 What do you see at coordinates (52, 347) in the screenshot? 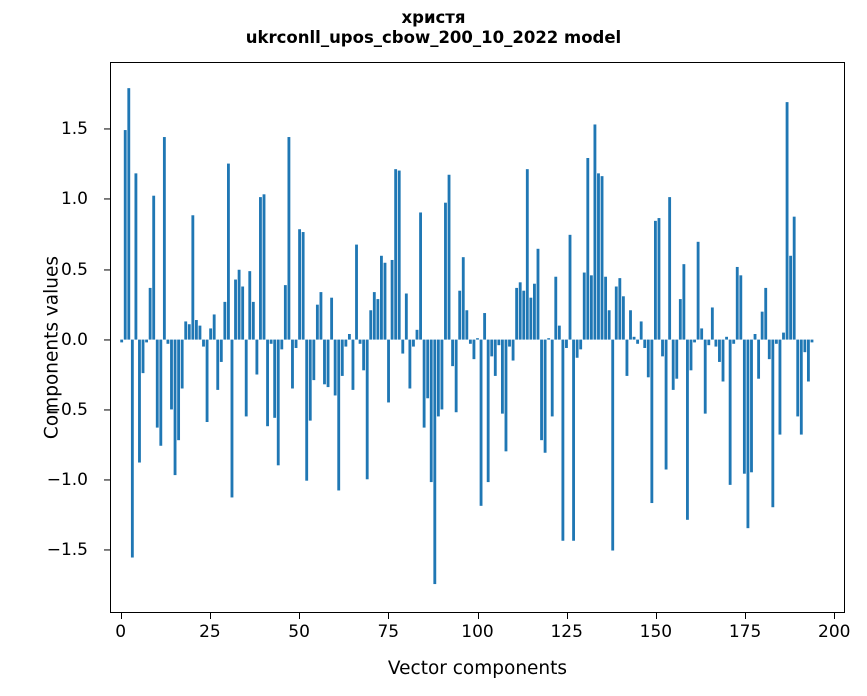
I see `y-axis-label: Components values` at bounding box center [52, 347].